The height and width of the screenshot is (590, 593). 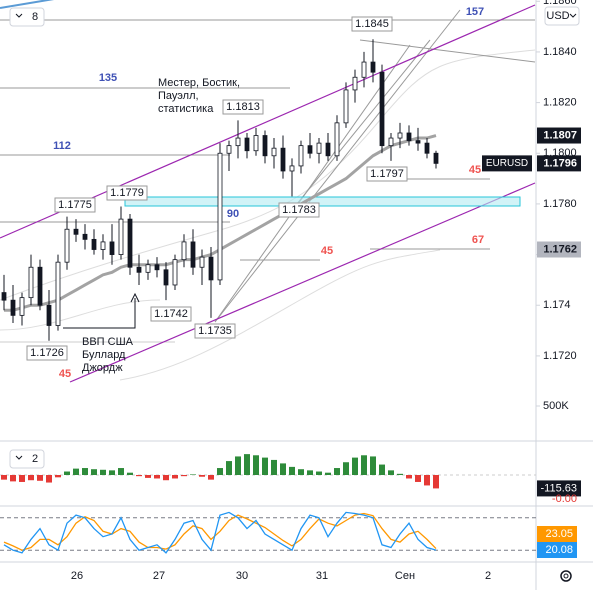 What do you see at coordinates (199, 83) in the screenshot?
I see `note: Местер, Бостик,` at bounding box center [199, 83].